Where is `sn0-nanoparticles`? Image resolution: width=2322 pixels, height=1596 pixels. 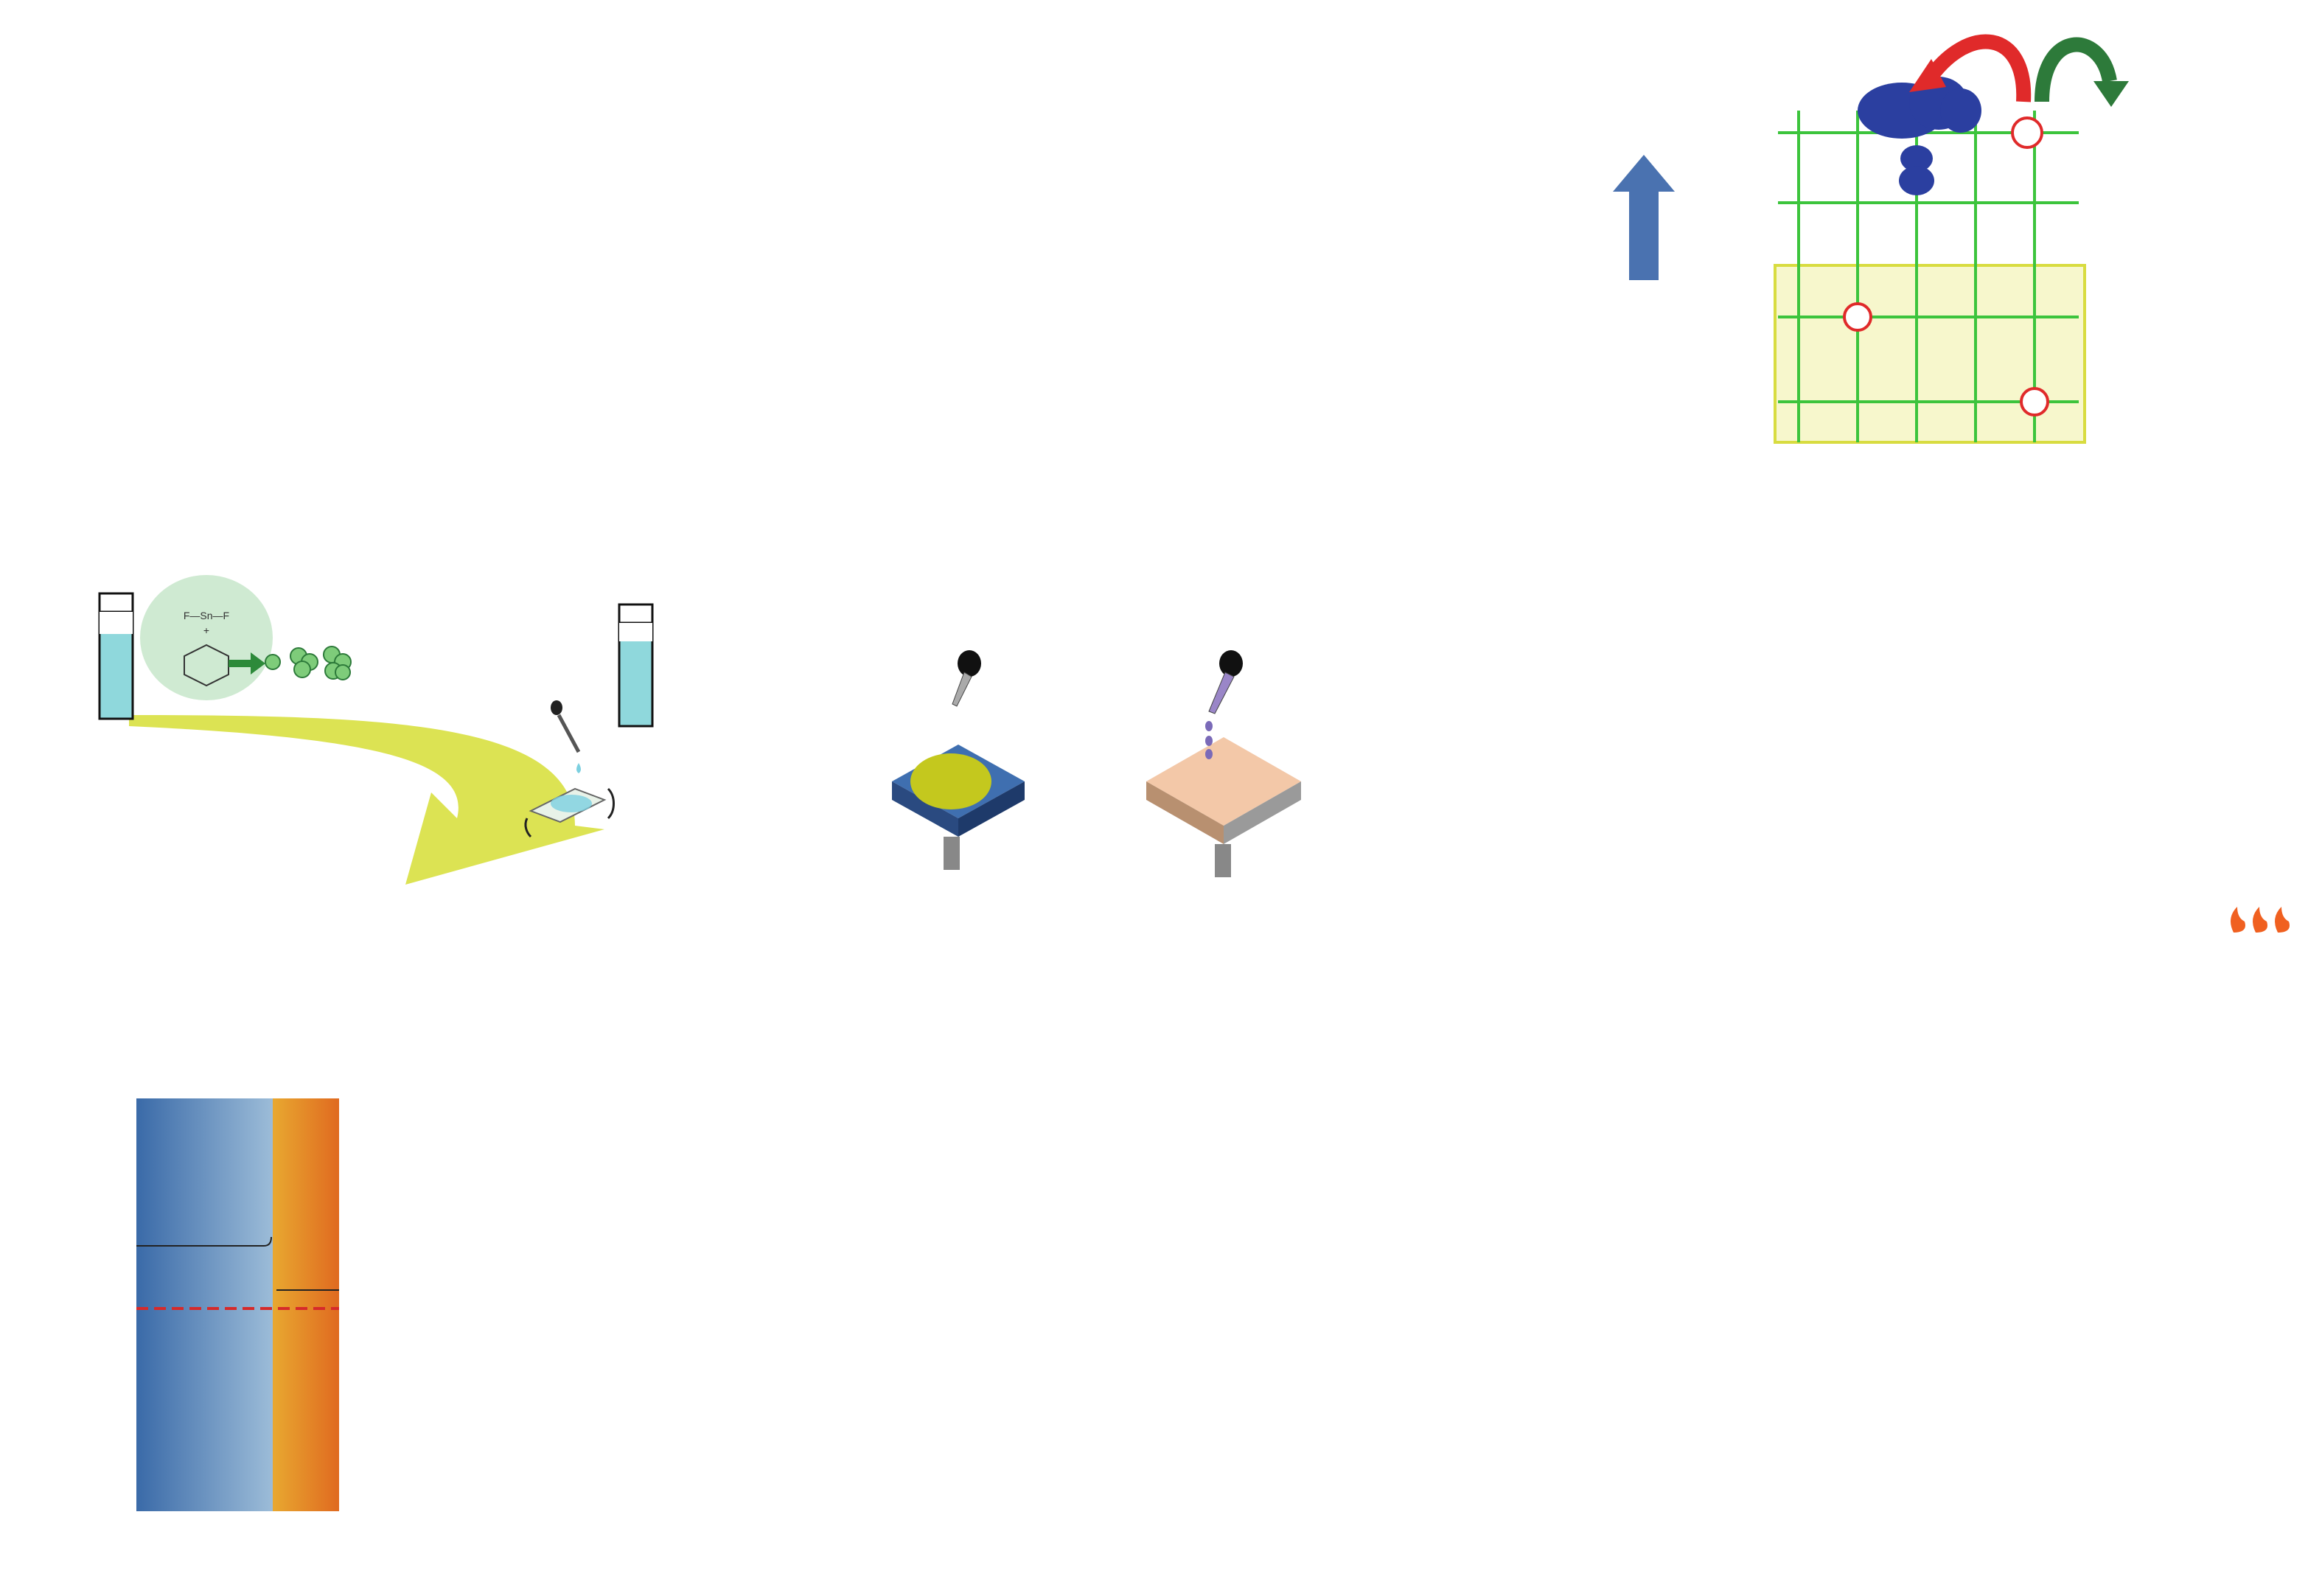 sn0-nanoparticles is located at coordinates (308, 663).